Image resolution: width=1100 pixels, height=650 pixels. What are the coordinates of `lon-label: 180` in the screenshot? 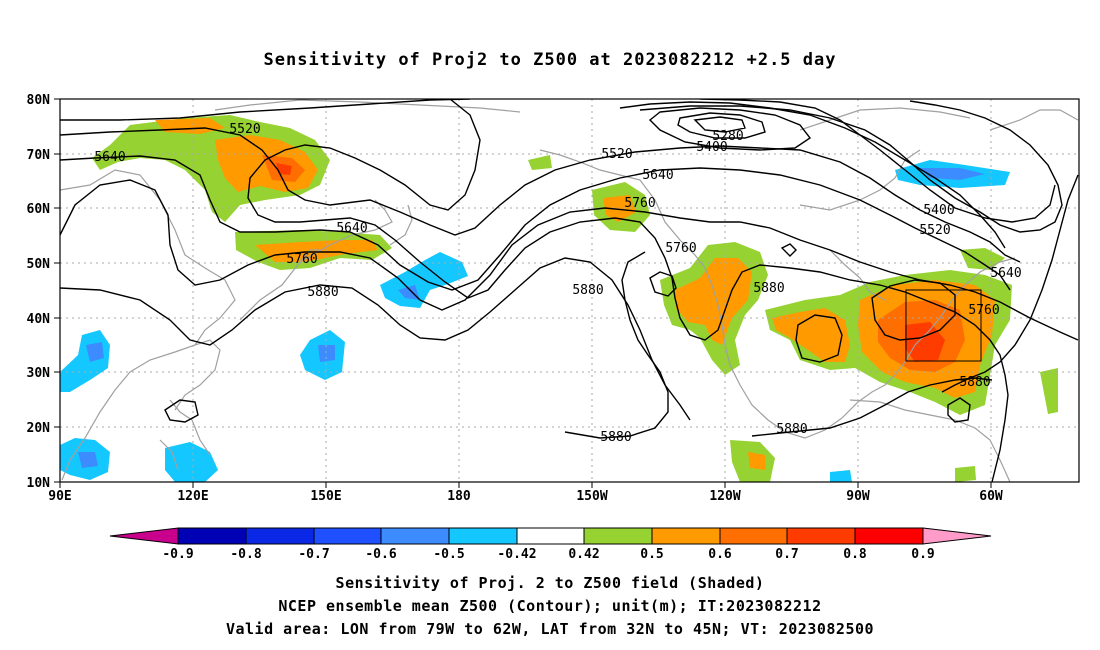 It's located at (459, 496).